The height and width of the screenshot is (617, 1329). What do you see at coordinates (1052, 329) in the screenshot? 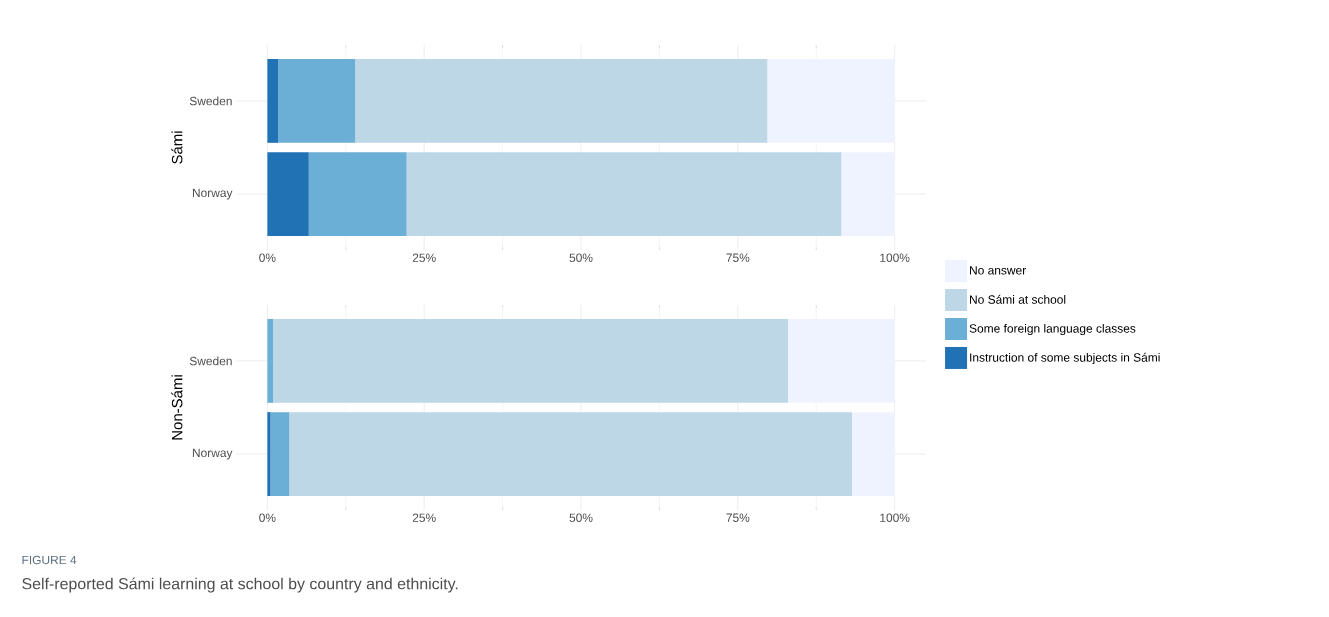
I see `legend-label: Some foreign language classes` at bounding box center [1052, 329].